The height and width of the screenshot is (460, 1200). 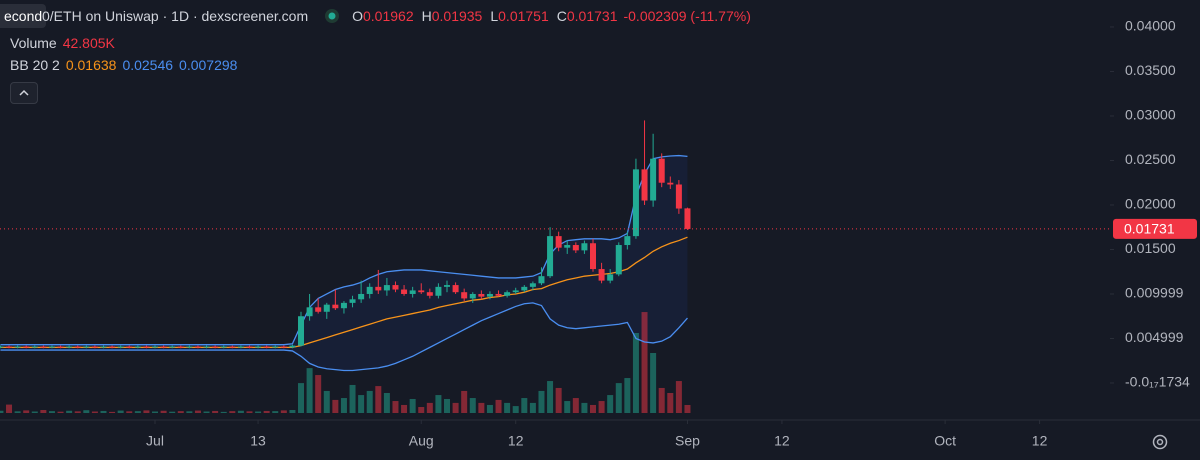 I want to click on collapse-button, so click(x=24, y=93).